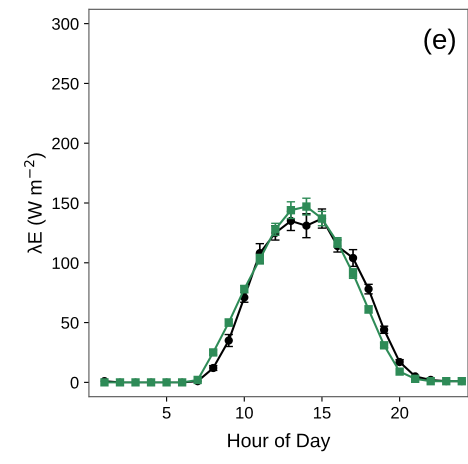  I want to click on x-tick-label: 20, so click(399, 412).